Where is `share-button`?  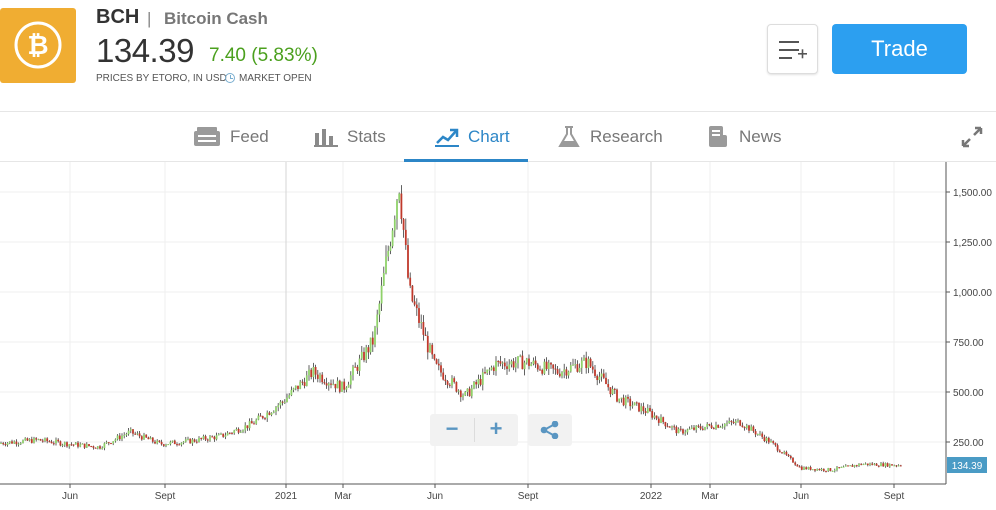 share-button is located at coordinates (550, 430).